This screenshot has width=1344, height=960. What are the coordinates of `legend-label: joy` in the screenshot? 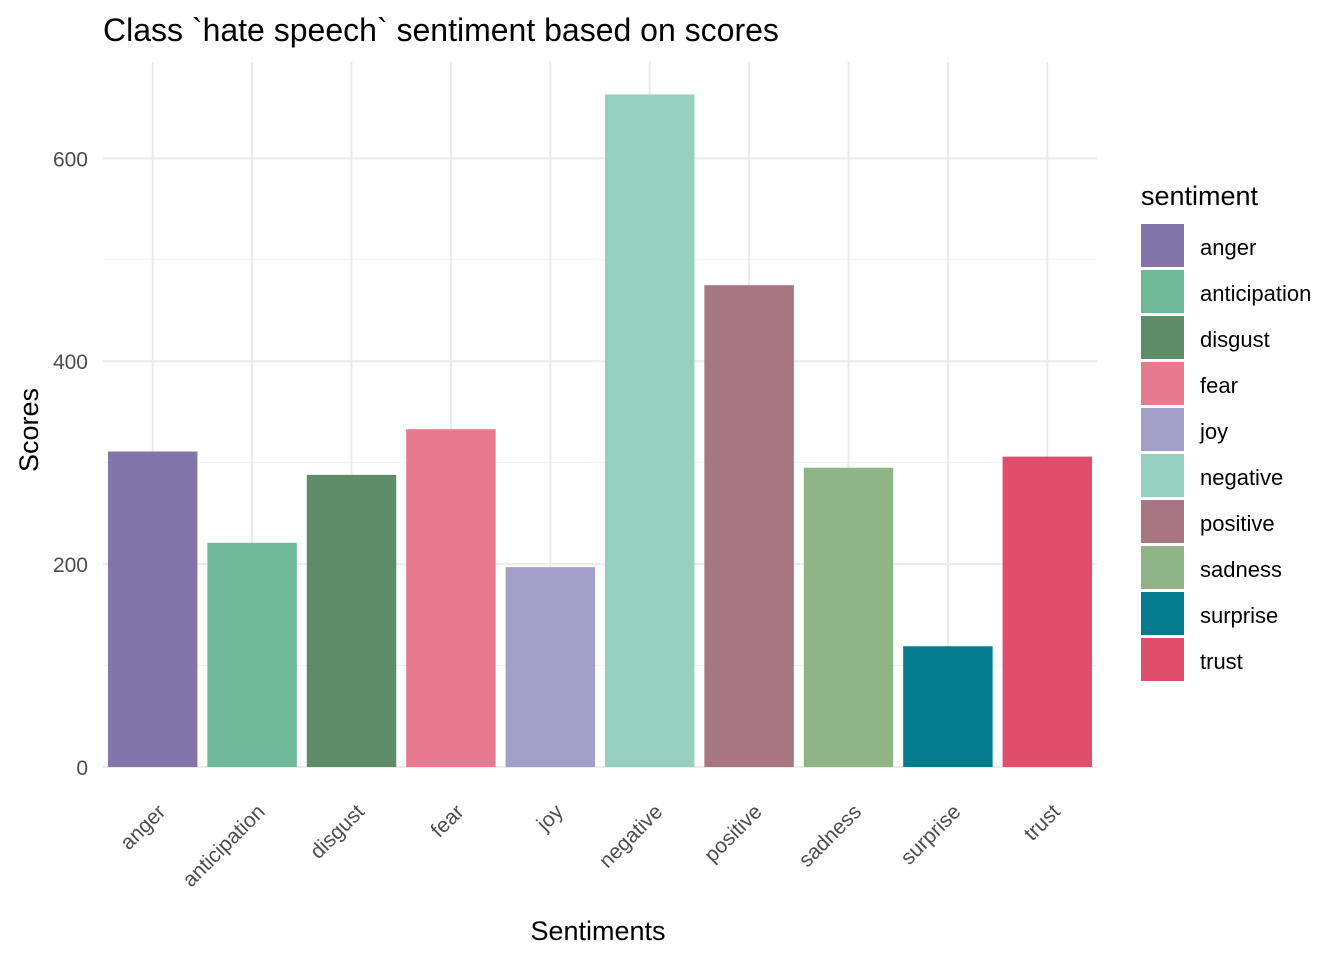 It's located at (1213, 431).